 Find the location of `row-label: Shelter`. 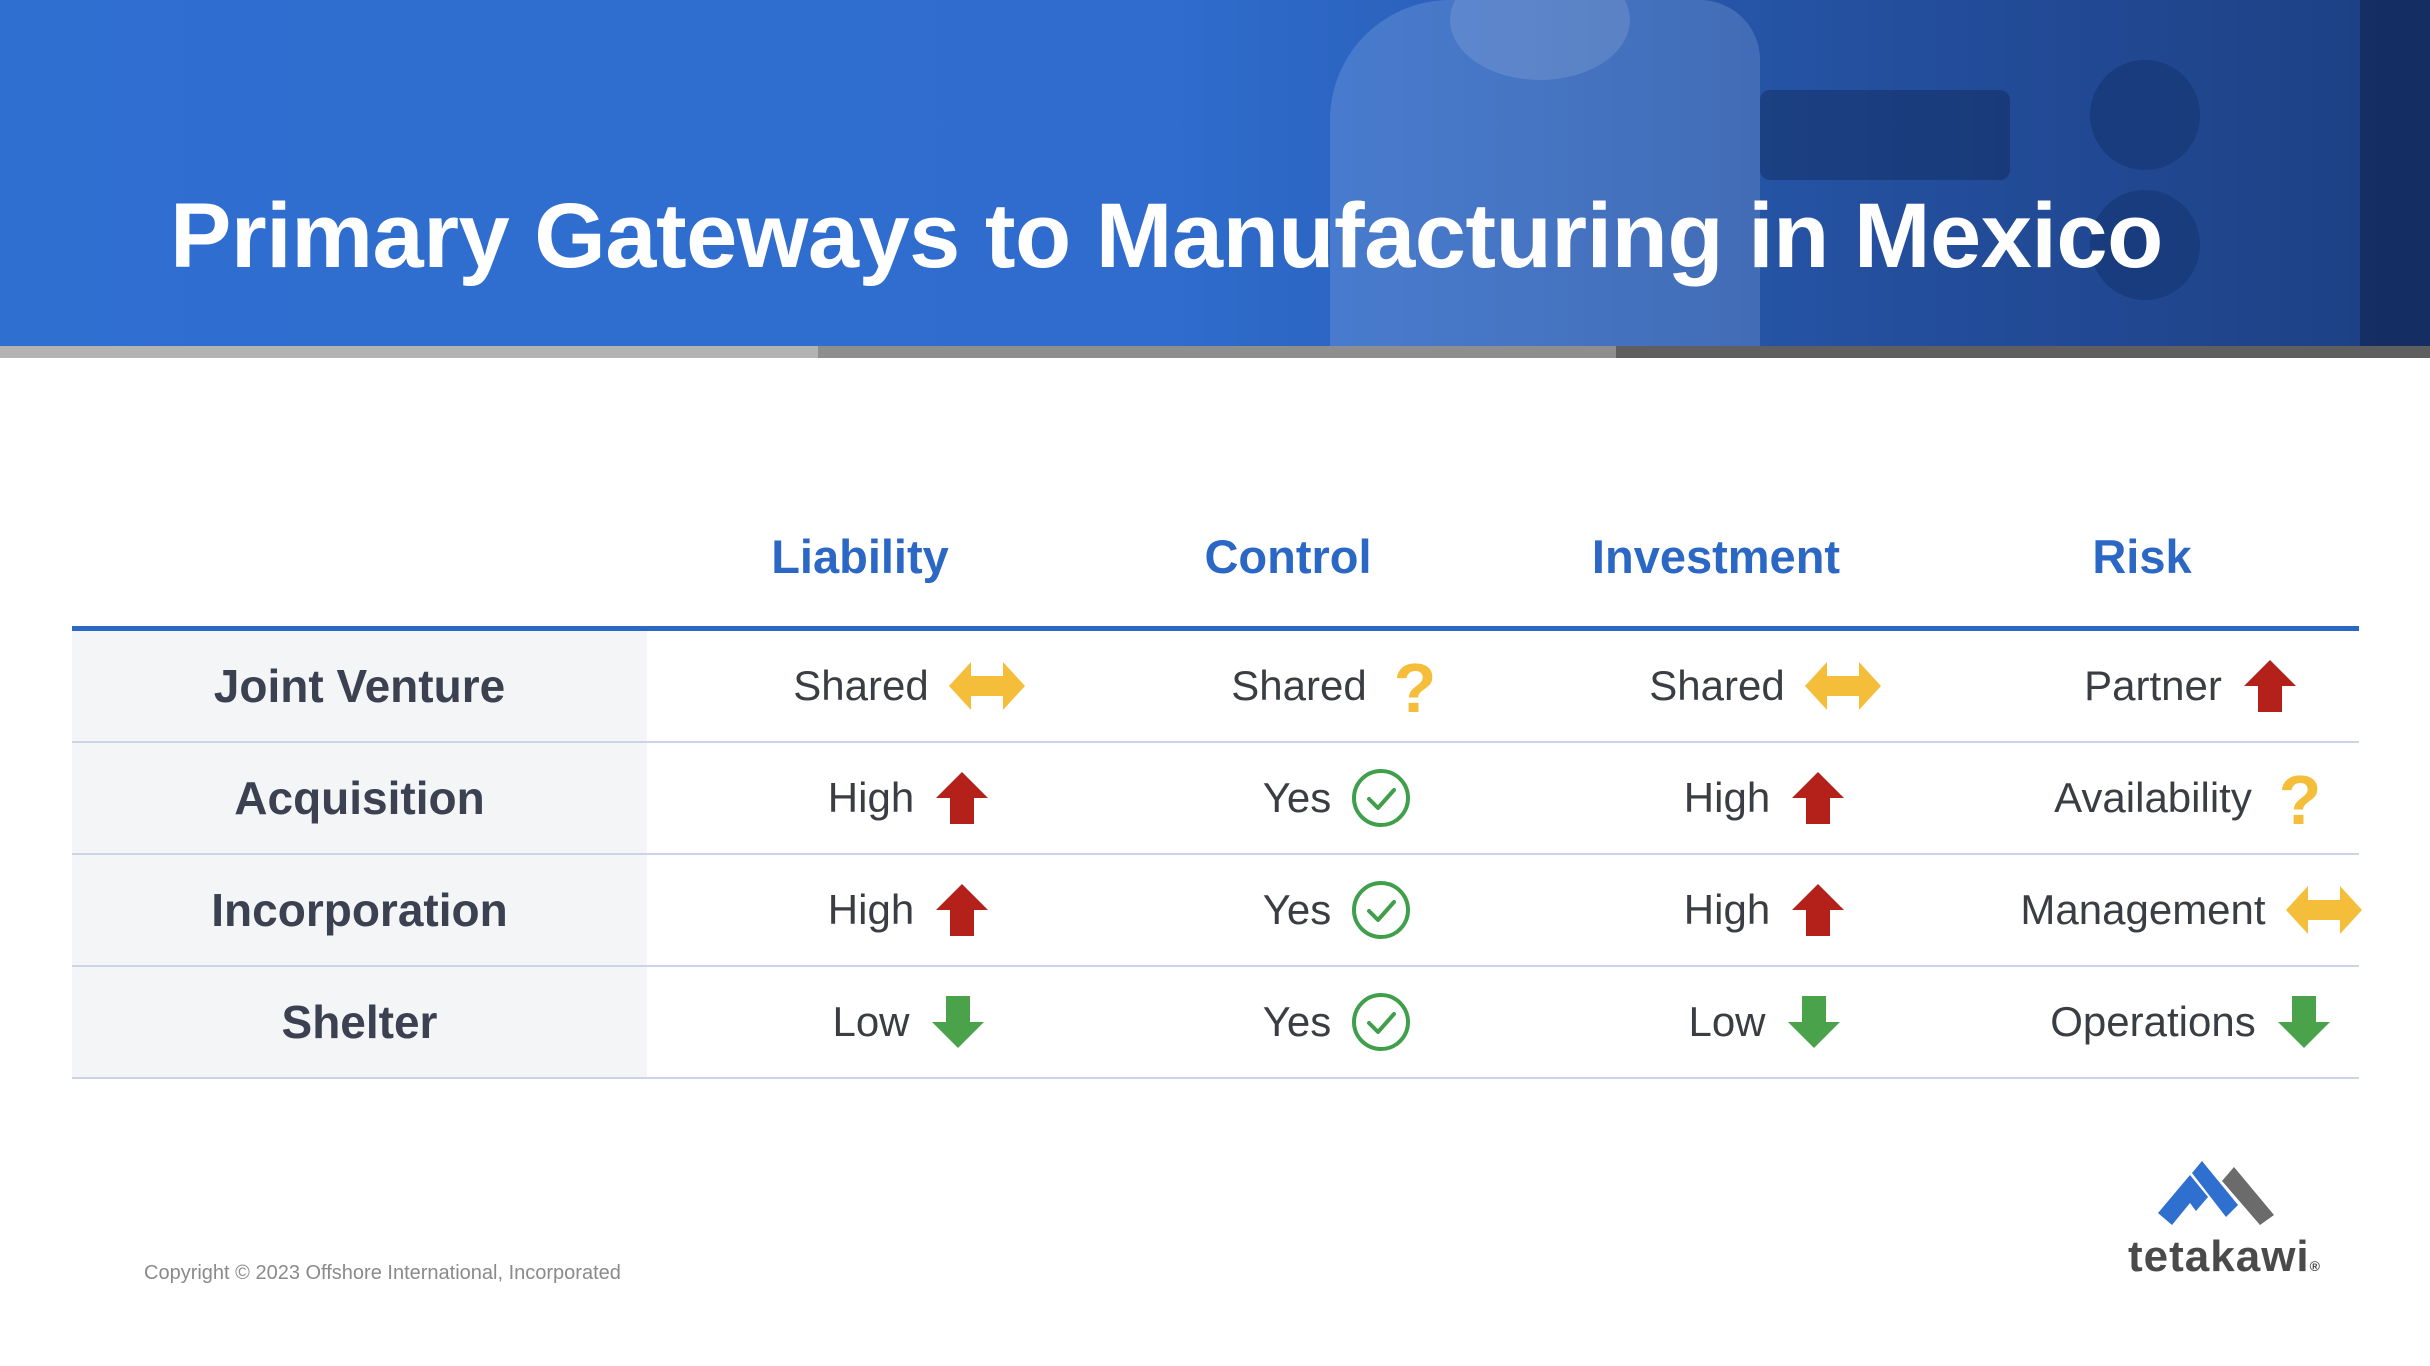

row-label: Shelter is located at coordinates (359, 1022).